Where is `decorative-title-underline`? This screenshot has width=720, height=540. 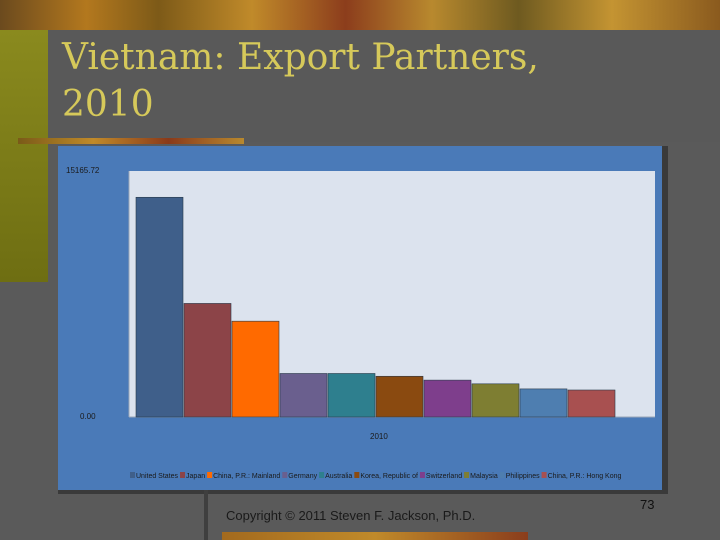 decorative-title-underline is located at coordinates (131, 141).